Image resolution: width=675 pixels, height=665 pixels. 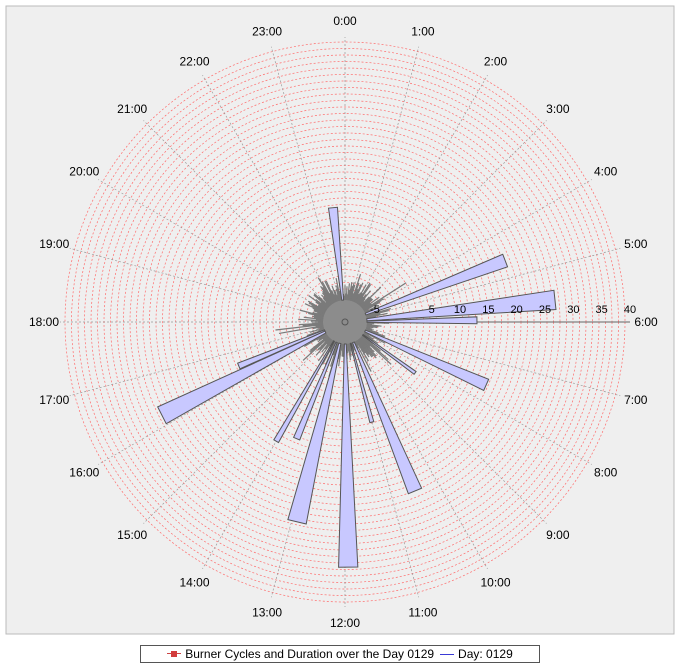 What do you see at coordinates (488, 310) in the screenshot?
I see `radial-tick-label: 15` at bounding box center [488, 310].